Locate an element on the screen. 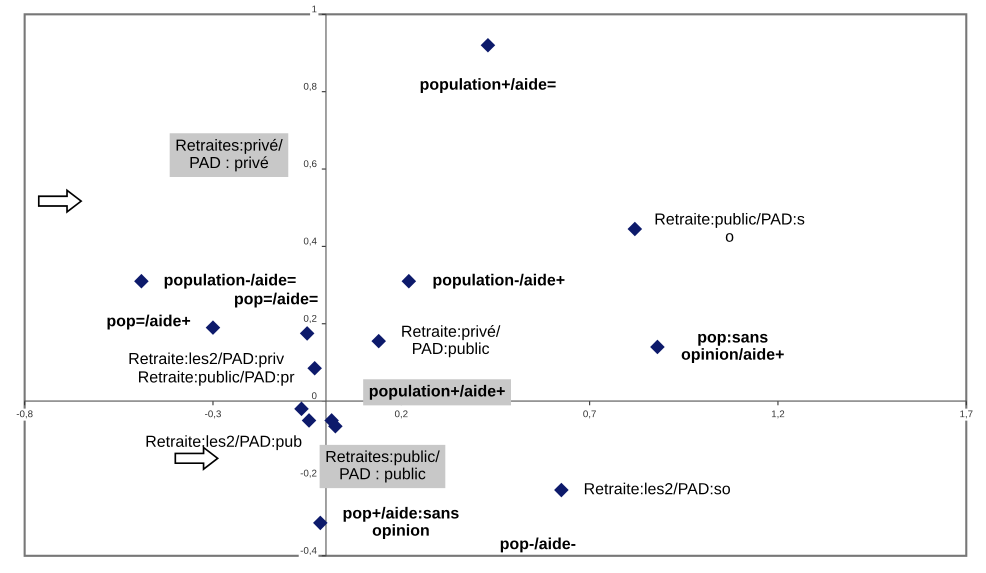 The image size is (986, 573). x-tick-label: 0,2 is located at coordinates (401, 414).